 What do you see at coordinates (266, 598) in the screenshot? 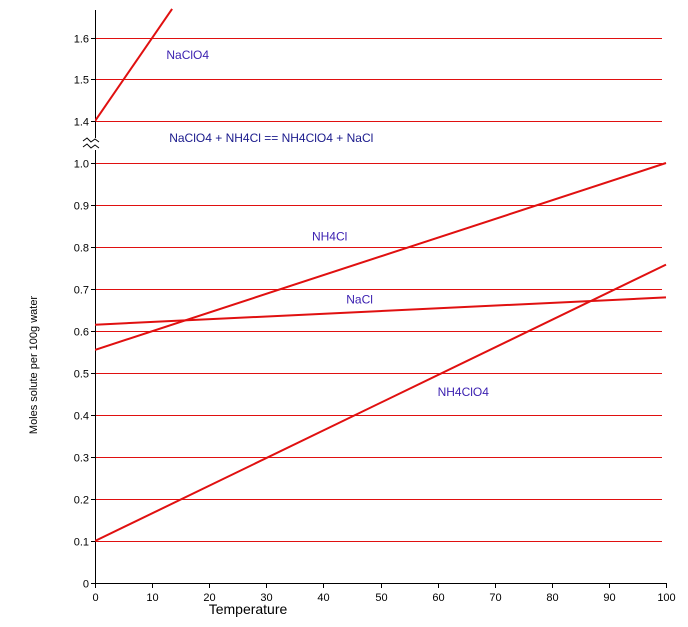
I see `x-tick-label: 30` at bounding box center [266, 598].